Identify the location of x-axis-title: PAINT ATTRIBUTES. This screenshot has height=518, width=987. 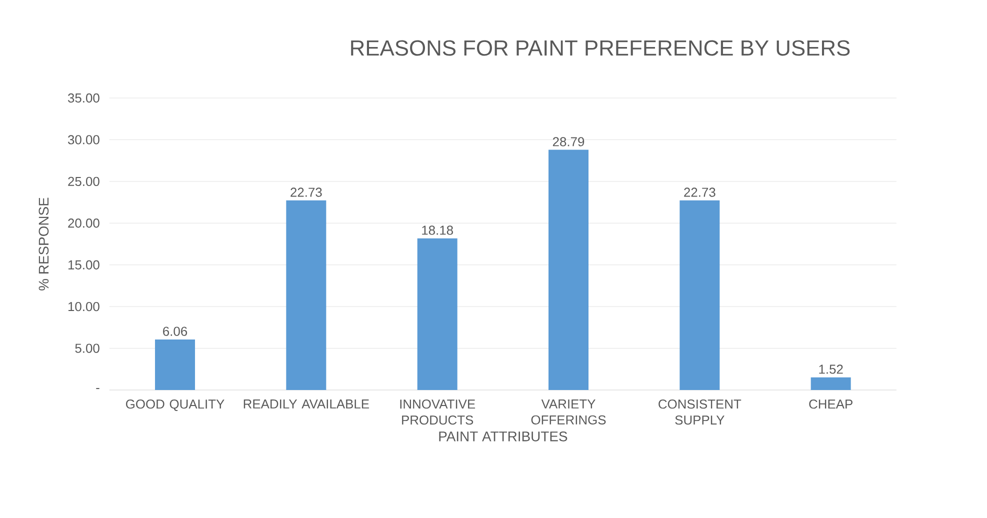
(503, 436).